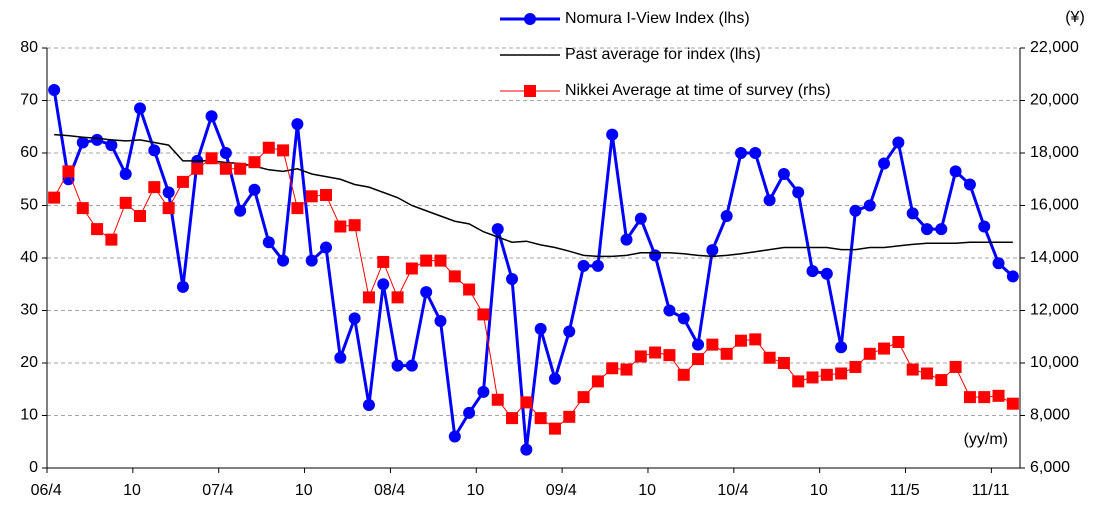  Describe the element at coordinates (389, 490) in the screenshot. I see `x-tick-label: 08/4` at that location.